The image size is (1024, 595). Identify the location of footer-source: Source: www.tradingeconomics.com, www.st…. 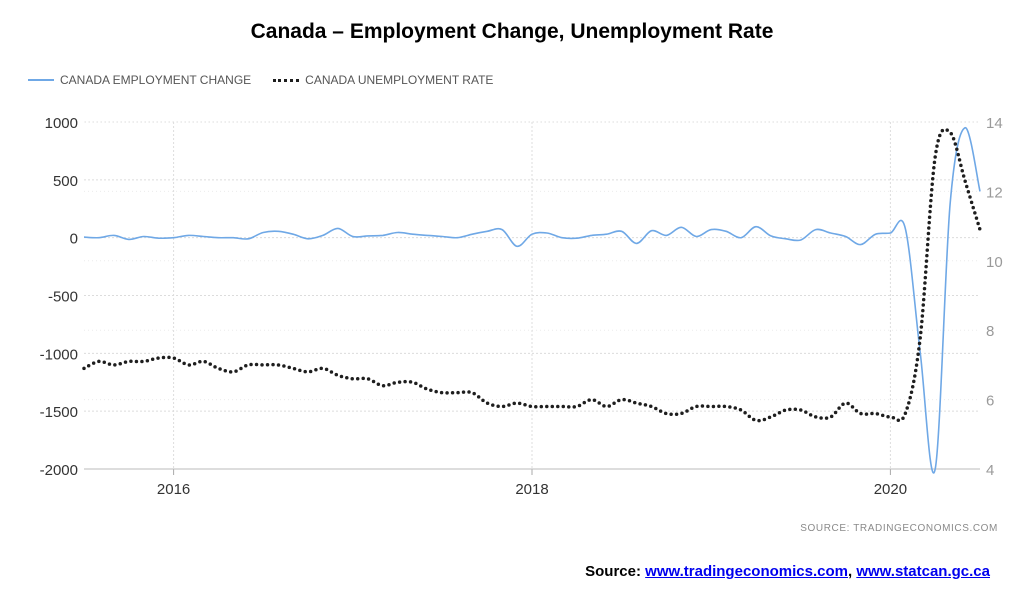
(787, 571).